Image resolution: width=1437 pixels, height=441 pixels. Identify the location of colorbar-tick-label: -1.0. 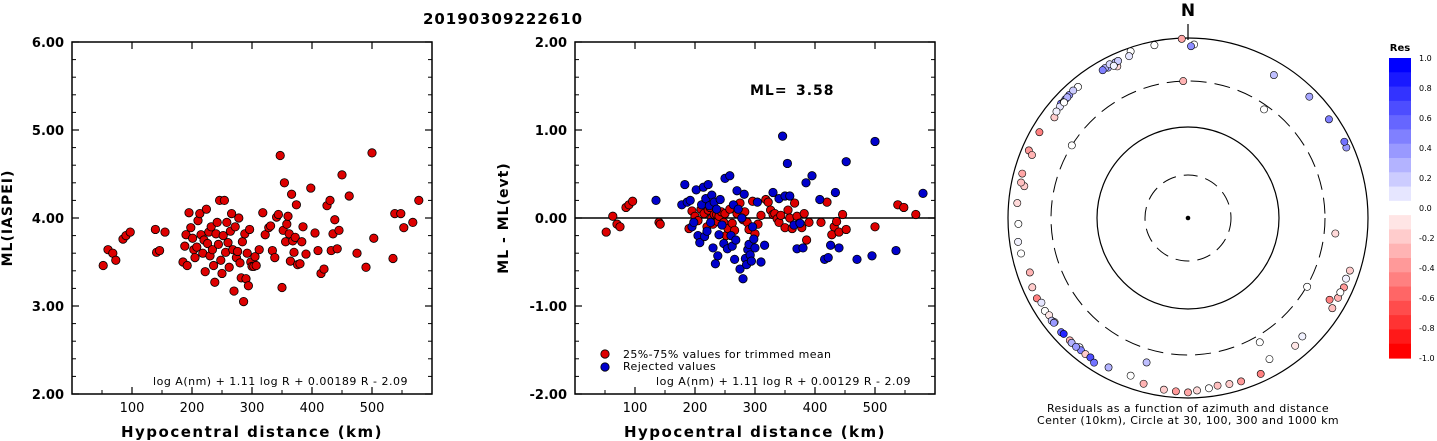
(1427, 358).